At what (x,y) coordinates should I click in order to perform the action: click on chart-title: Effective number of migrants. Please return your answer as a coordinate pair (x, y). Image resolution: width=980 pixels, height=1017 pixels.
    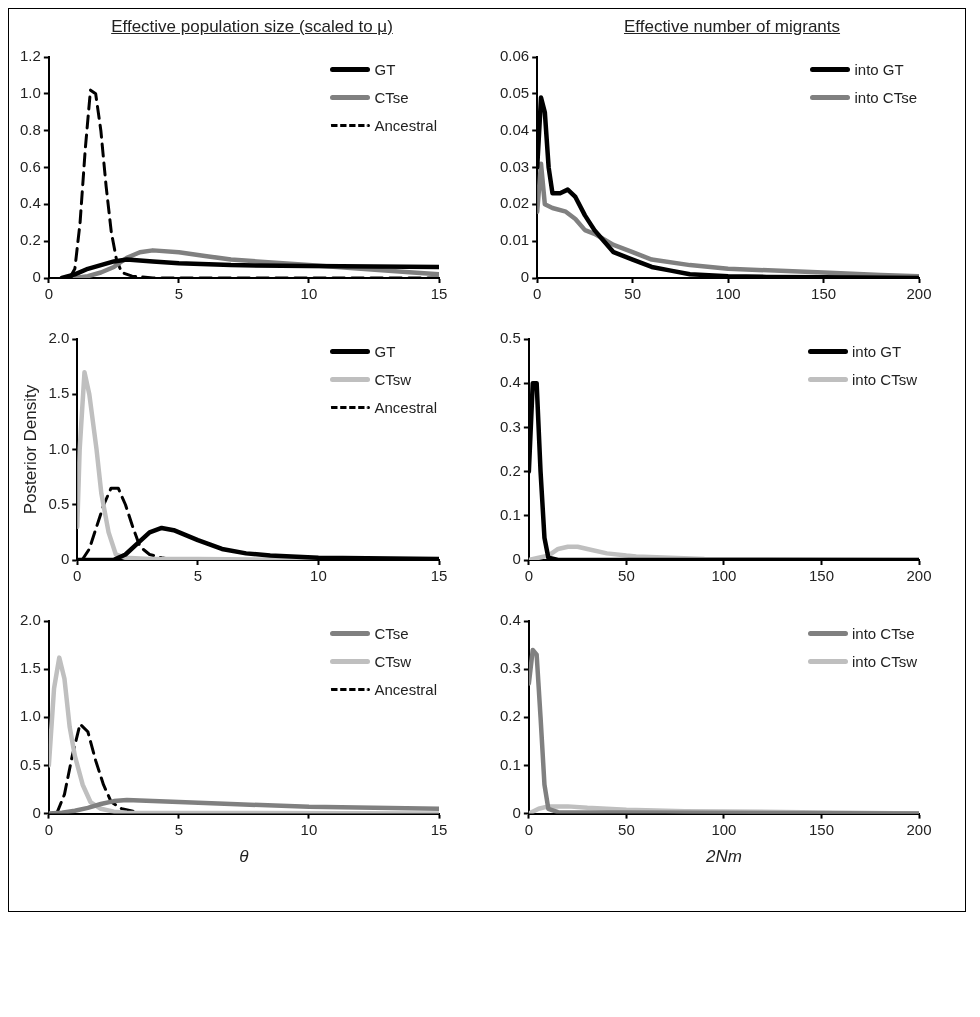
    Looking at the image, I should click on (732, 27).